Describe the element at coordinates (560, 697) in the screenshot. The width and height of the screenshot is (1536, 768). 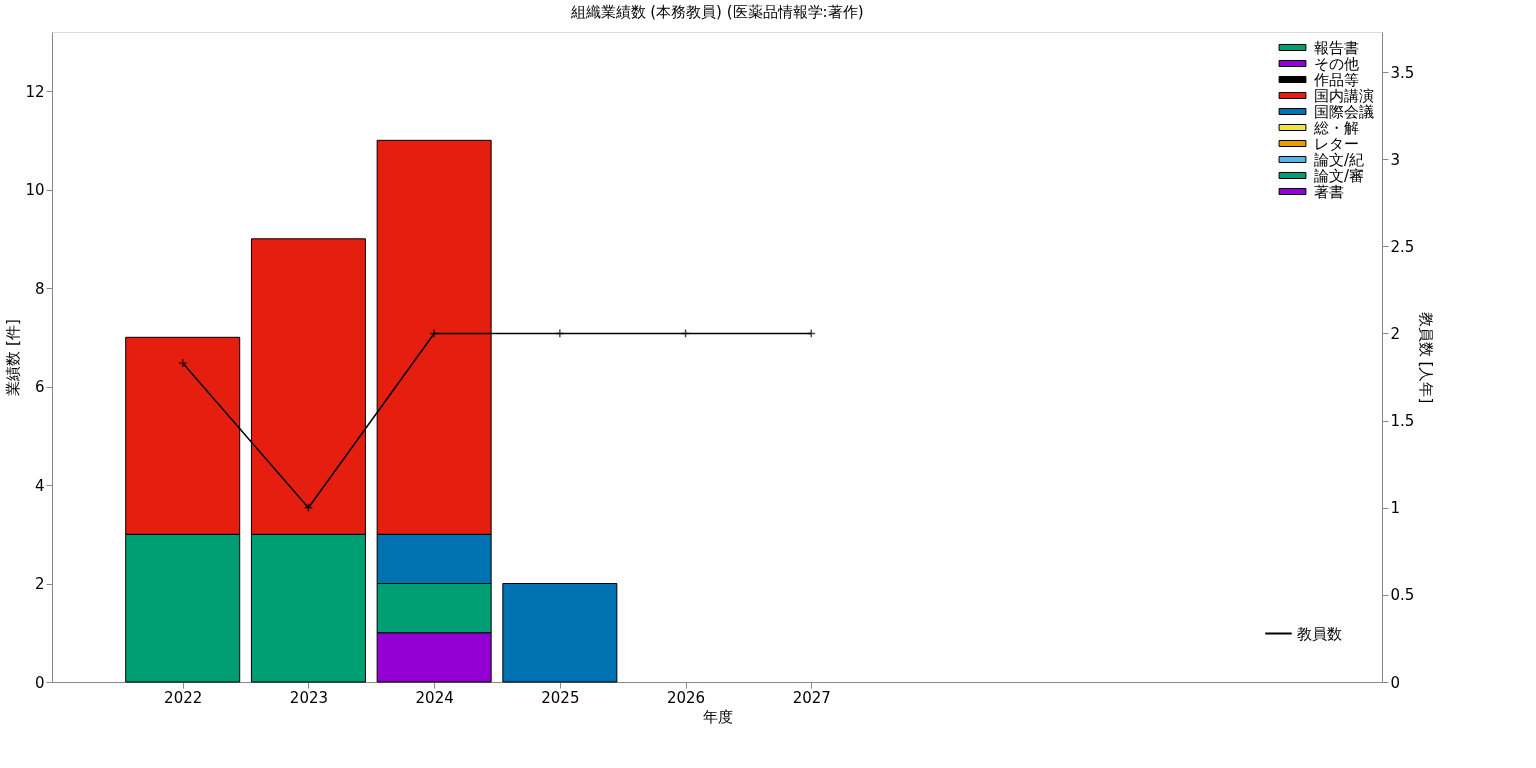
I see `x-tick-label: 2025` at that location.